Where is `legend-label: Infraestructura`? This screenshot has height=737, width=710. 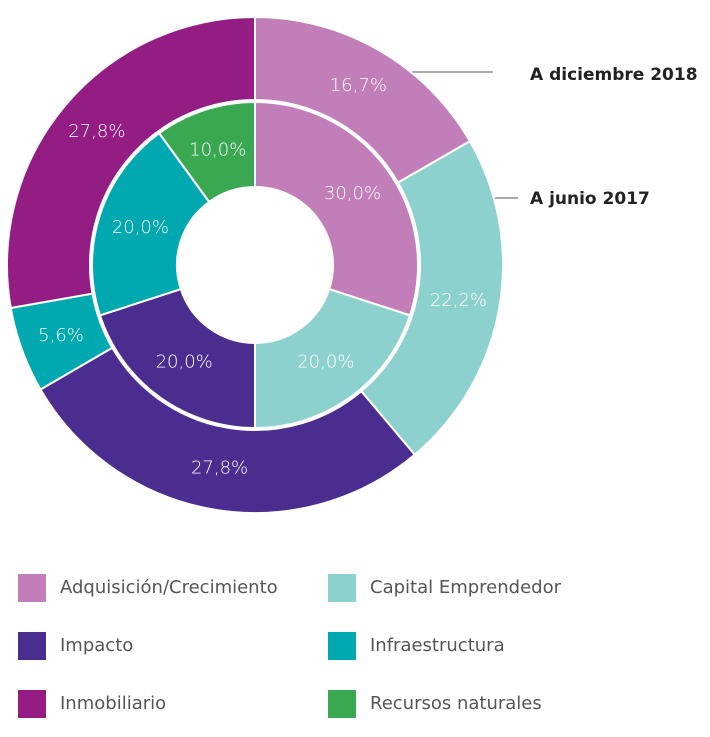 legend-label: Infraestructura is located at coordinates (437, 645).